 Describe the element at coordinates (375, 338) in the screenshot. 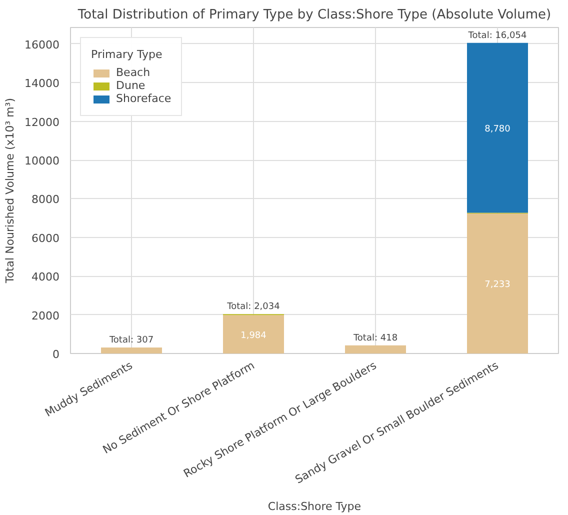

I see `total-label: Total: 418` at that location.